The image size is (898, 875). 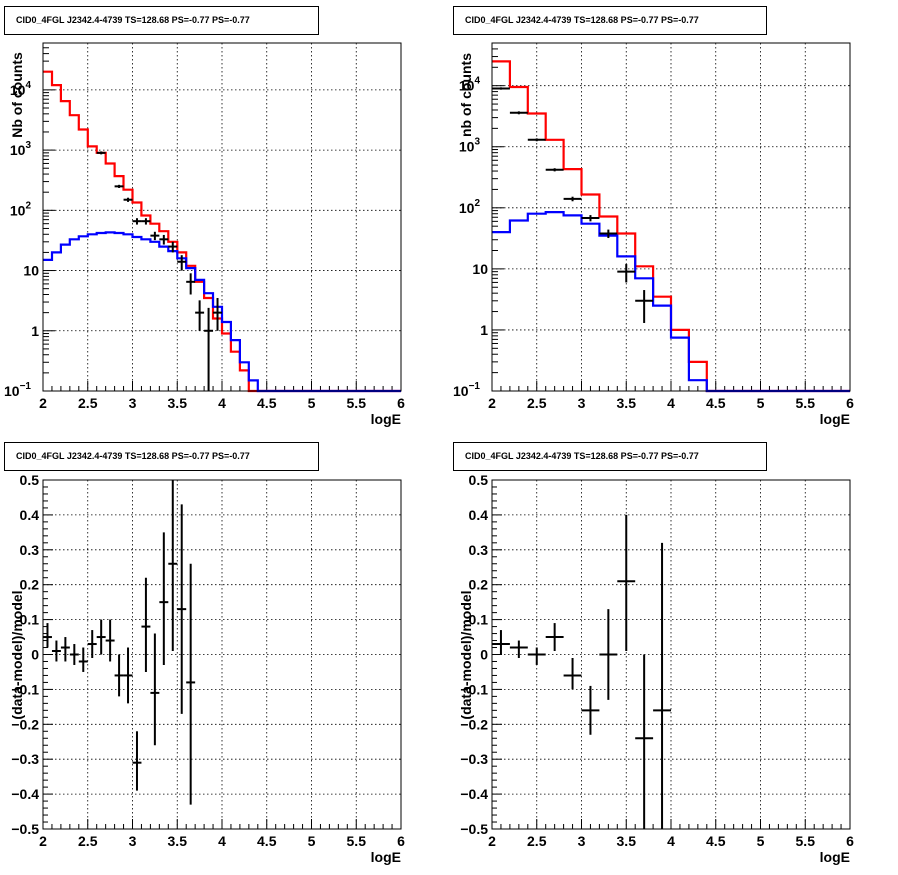 I want to click on y-tick-label: −0.2, so click(x=474, y=724).